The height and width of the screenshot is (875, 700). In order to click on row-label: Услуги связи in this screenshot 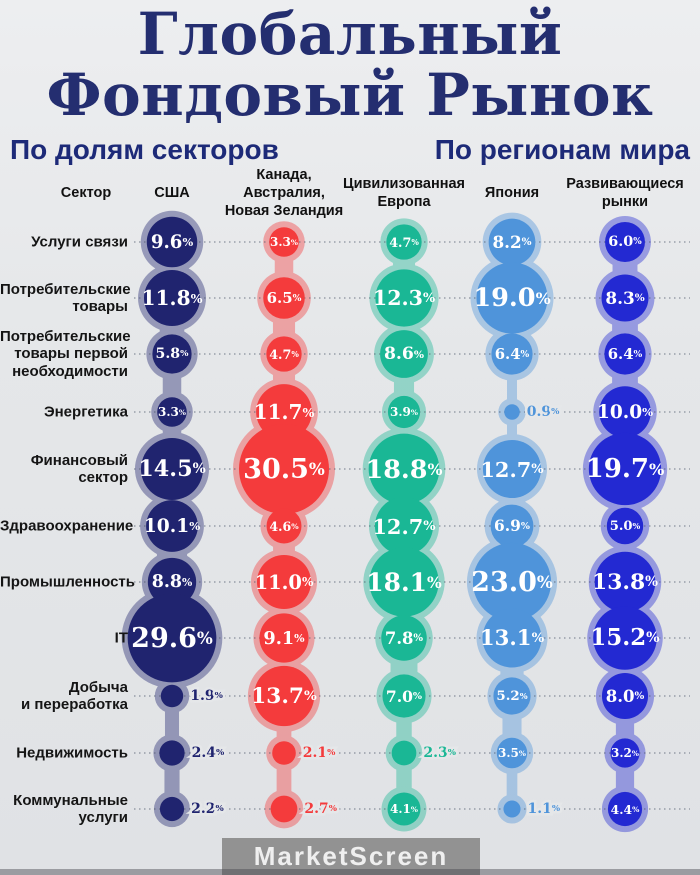, I will do `click(64, 241)`.